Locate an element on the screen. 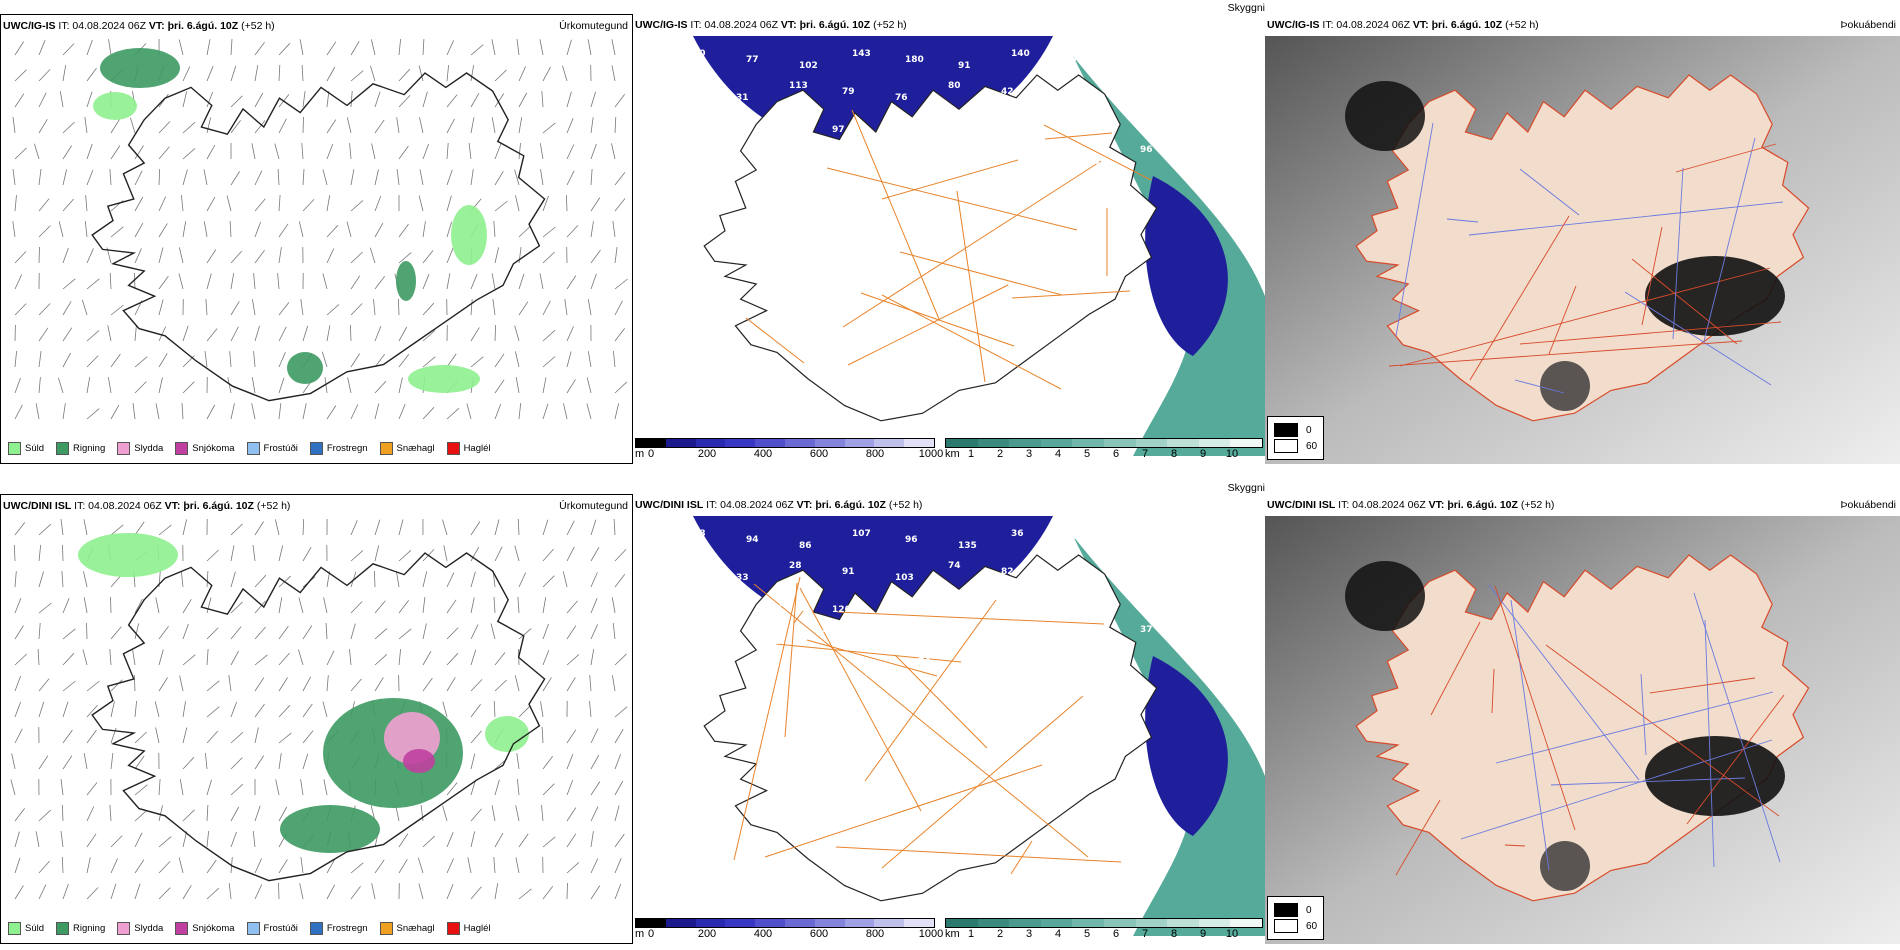 The height and width of the screenshot is (950, 1900). valid-time: þri. 6.ágú. 10Z is located at coordinates (218, 506).